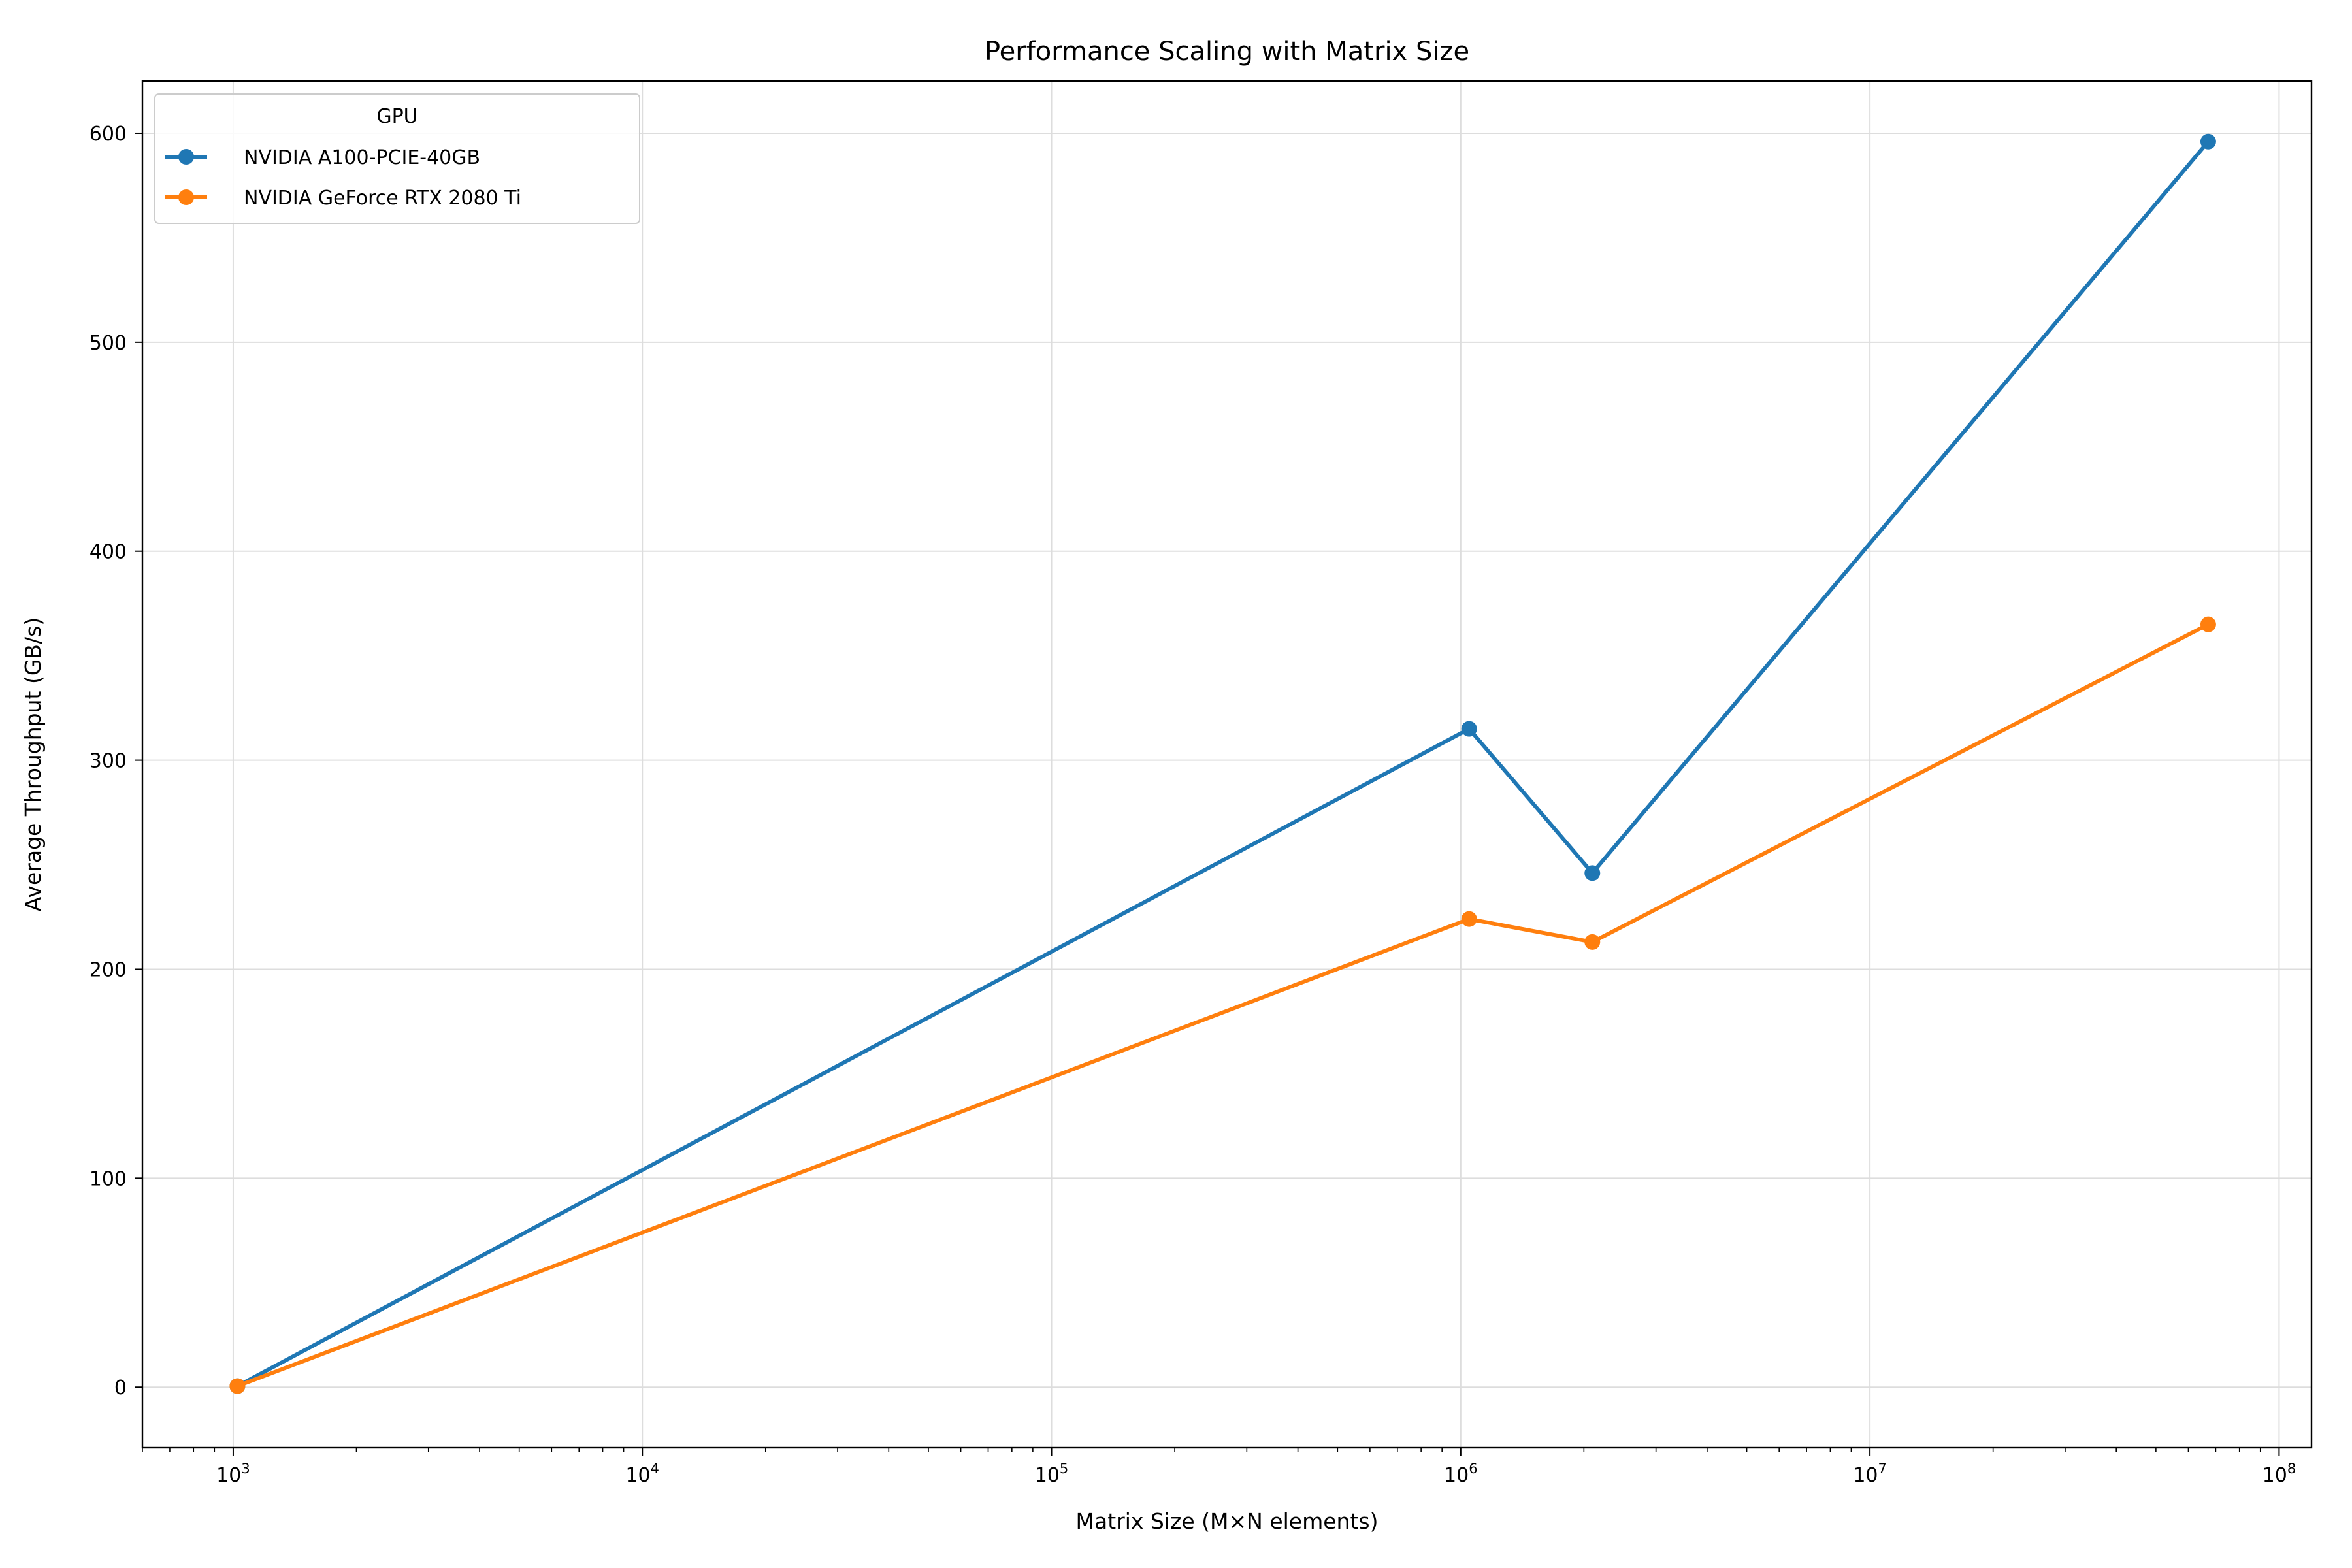  What do you see at coordinates (1870, 1474) in the screenshot?
I see `x-tick-label: 10⁷` at bounding box center [1870, 1474].